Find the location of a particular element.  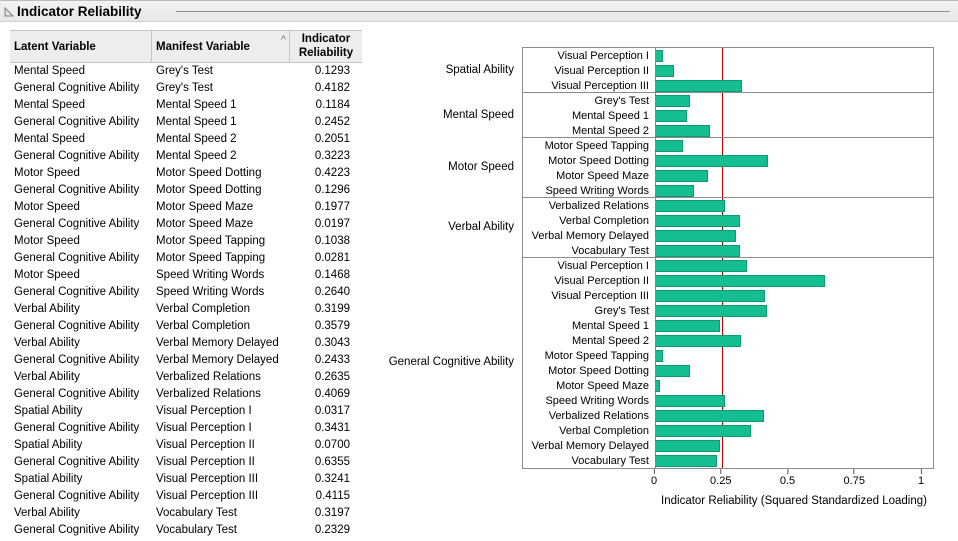

table-row: Motor Speed Motor Speed Maze 0.1977 is located at coordinates (186, 207).